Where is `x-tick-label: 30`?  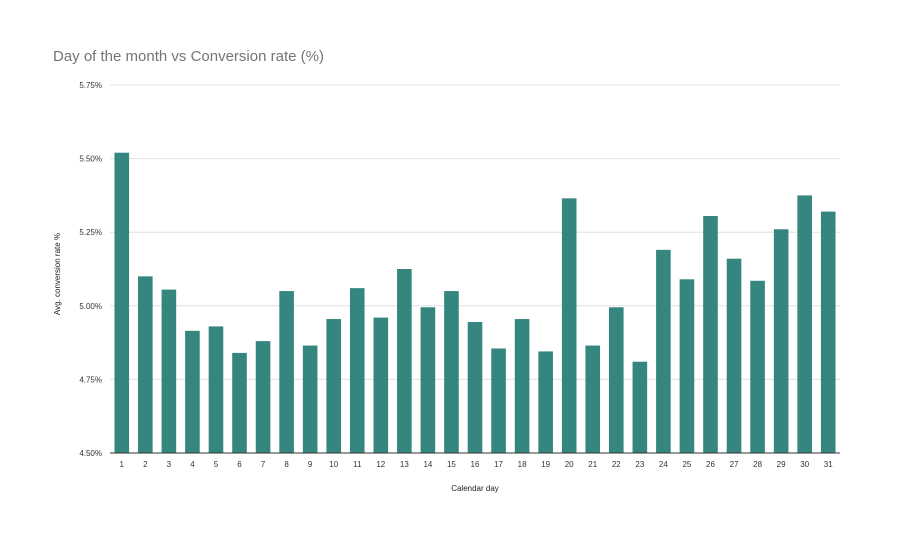
x-tick-label: 30 is located at coordinates (804, 464).